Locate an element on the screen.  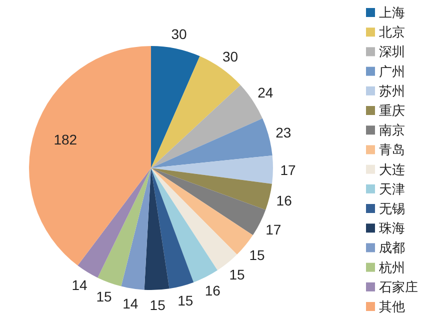
legend-label: 成都 is located at coordinates (392, 248).